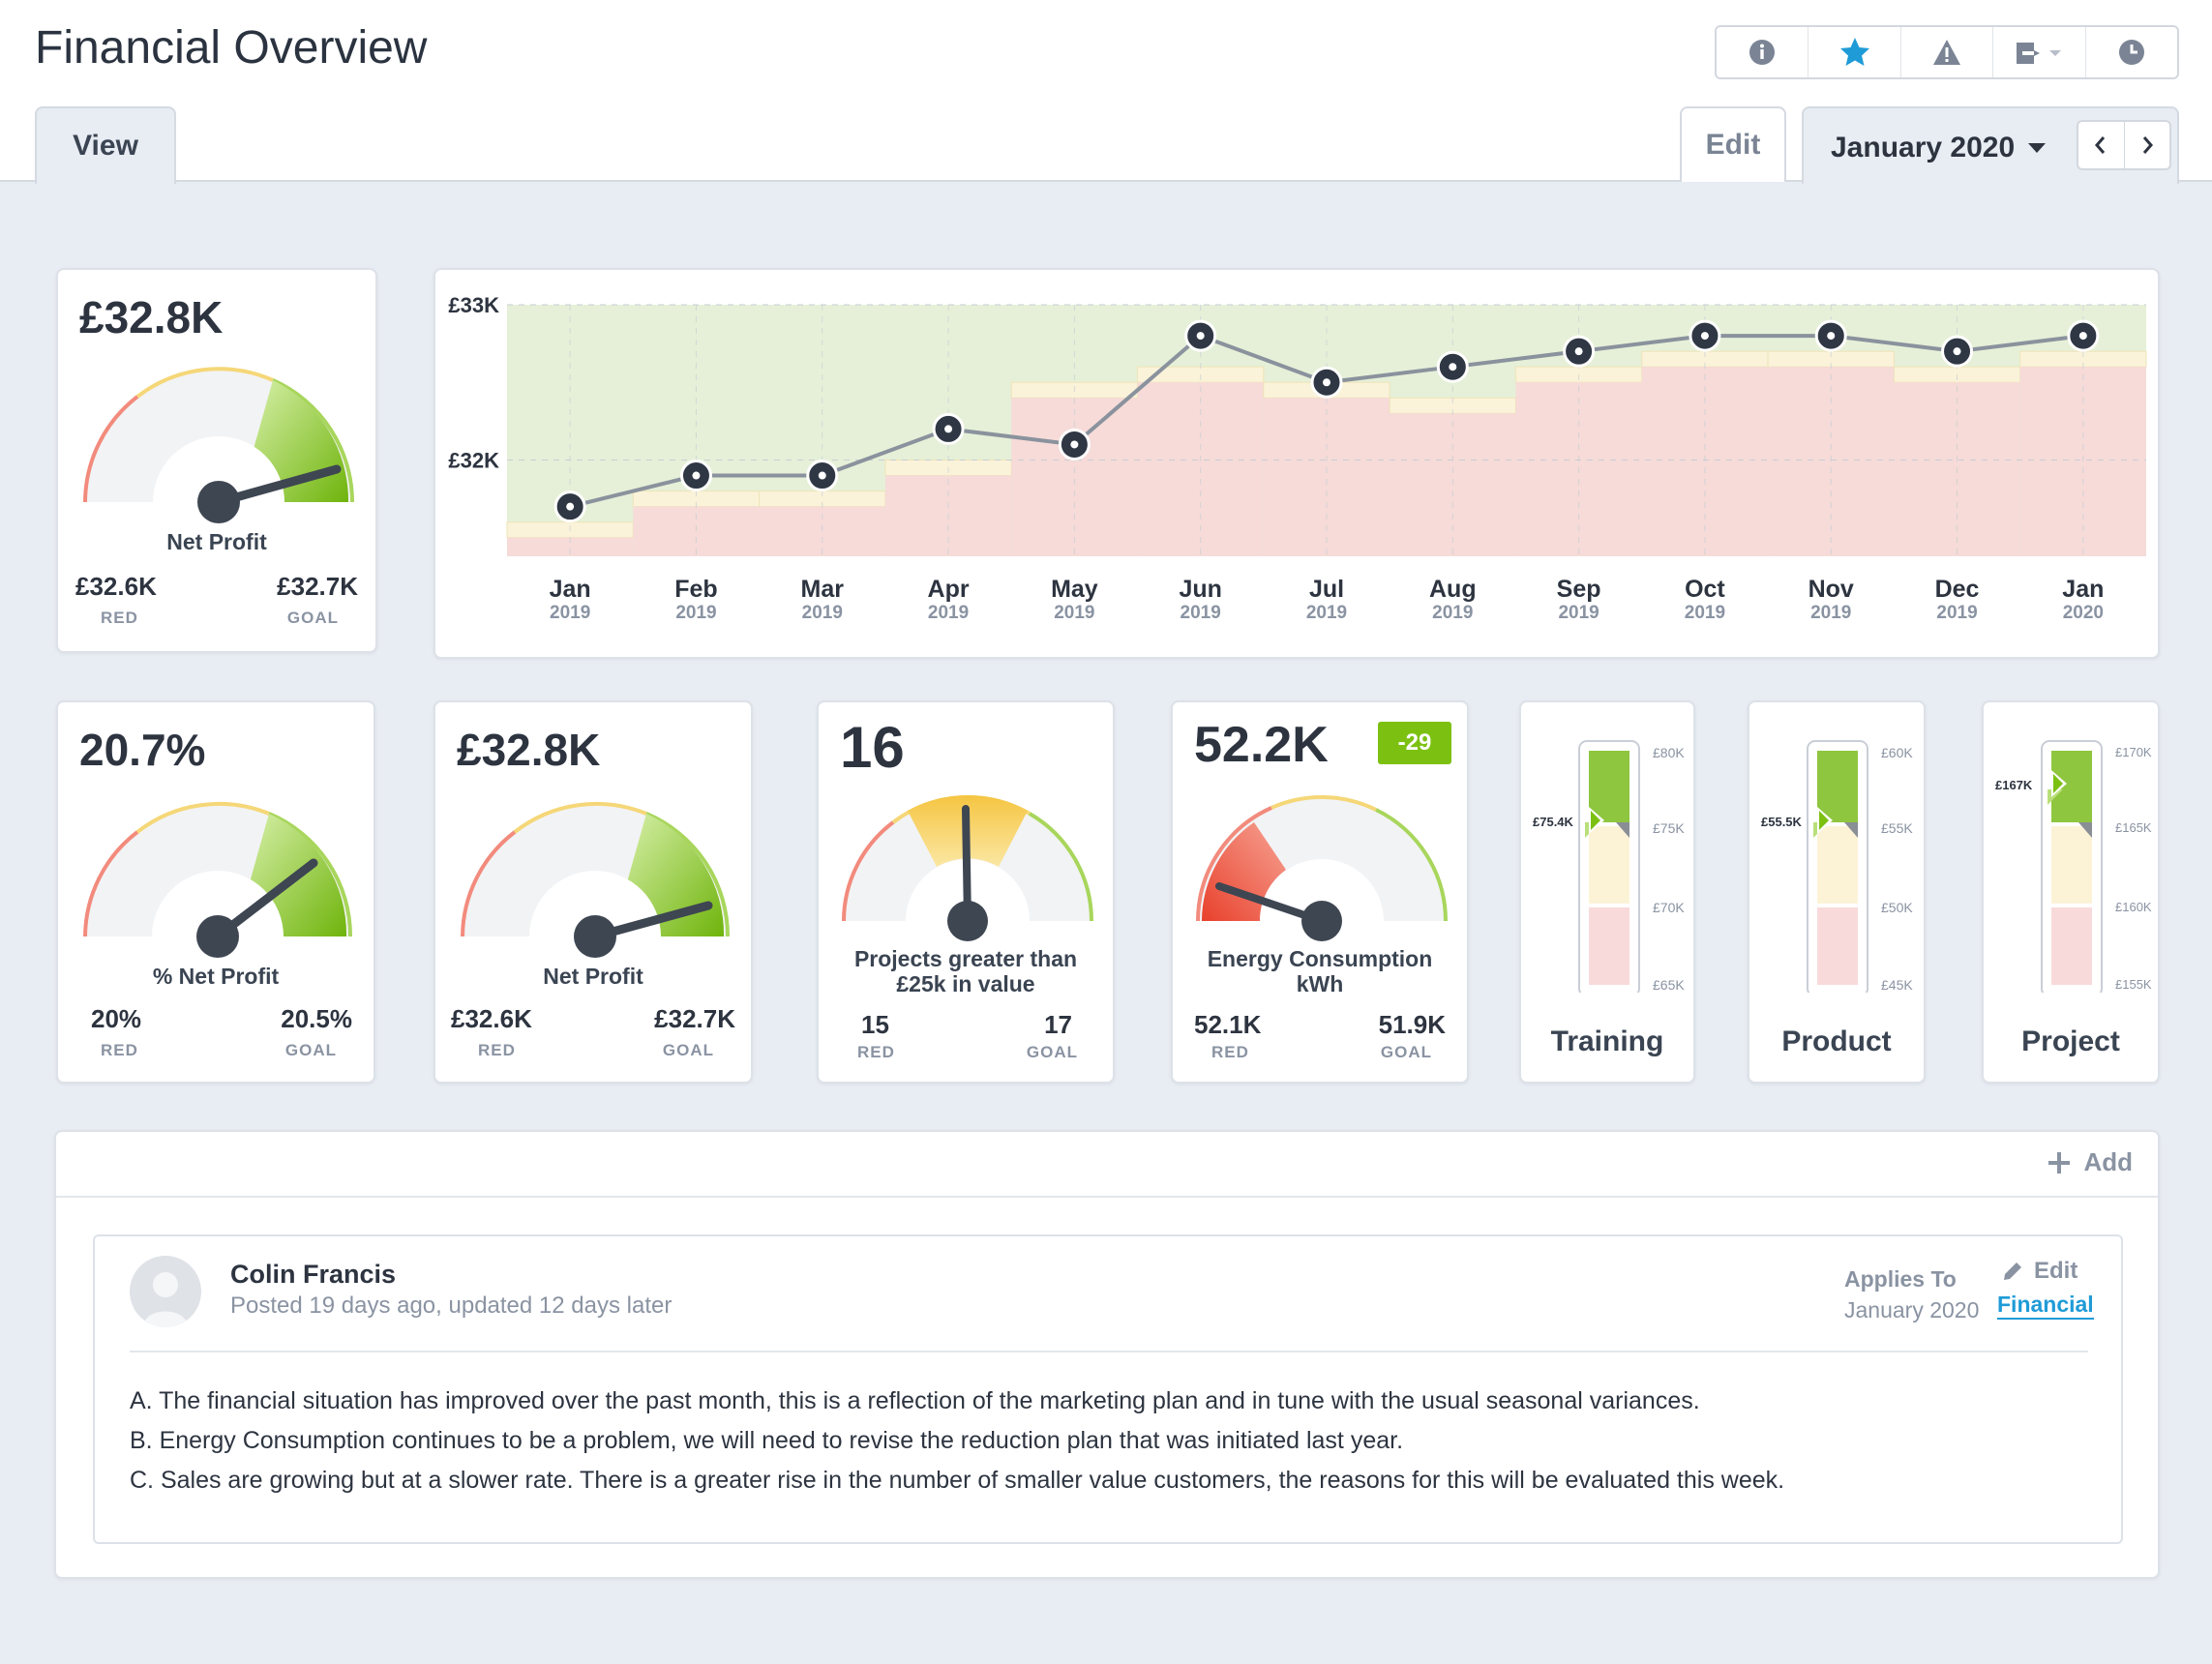 This screenshot has height=1664, width=2212. I want to click on edit-comment-button: Edit, so click(2039, 1271).